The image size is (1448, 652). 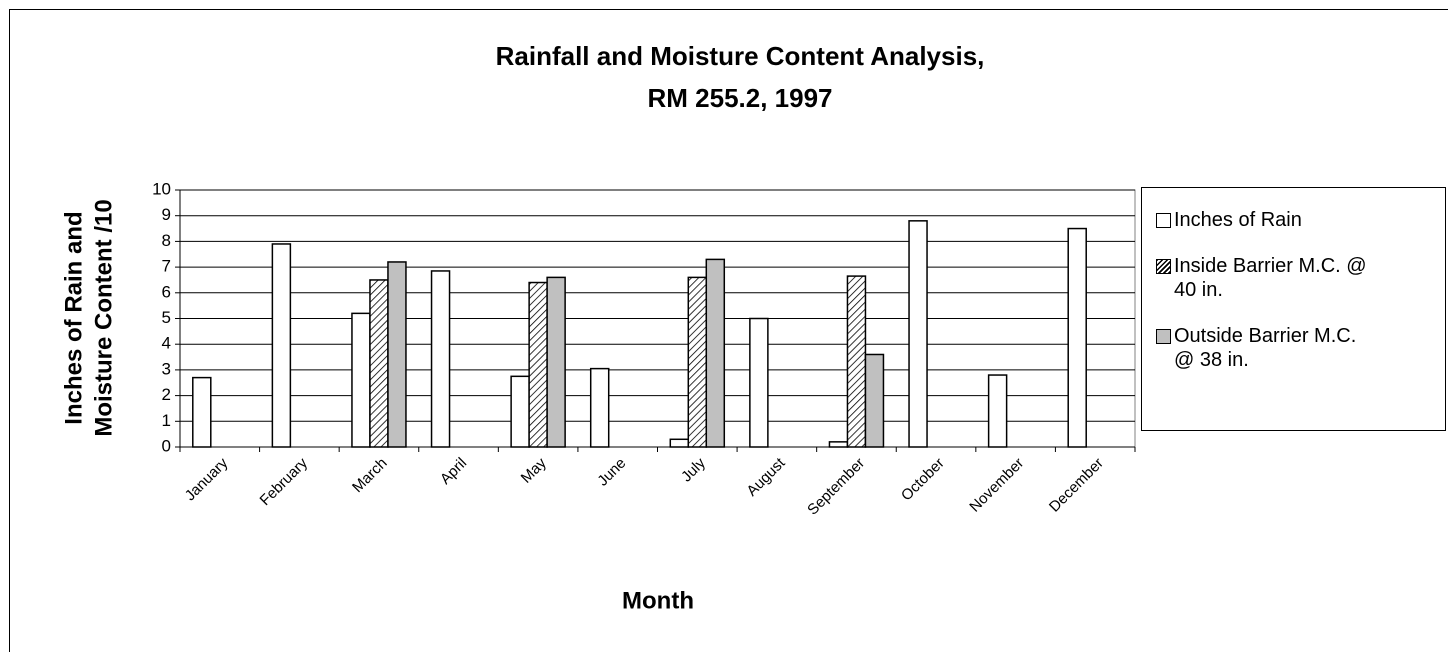 What do you see at coordinates (693, 469) in the screenshot?
I see `x-tick-label: July` at bounding box center [693, 469].